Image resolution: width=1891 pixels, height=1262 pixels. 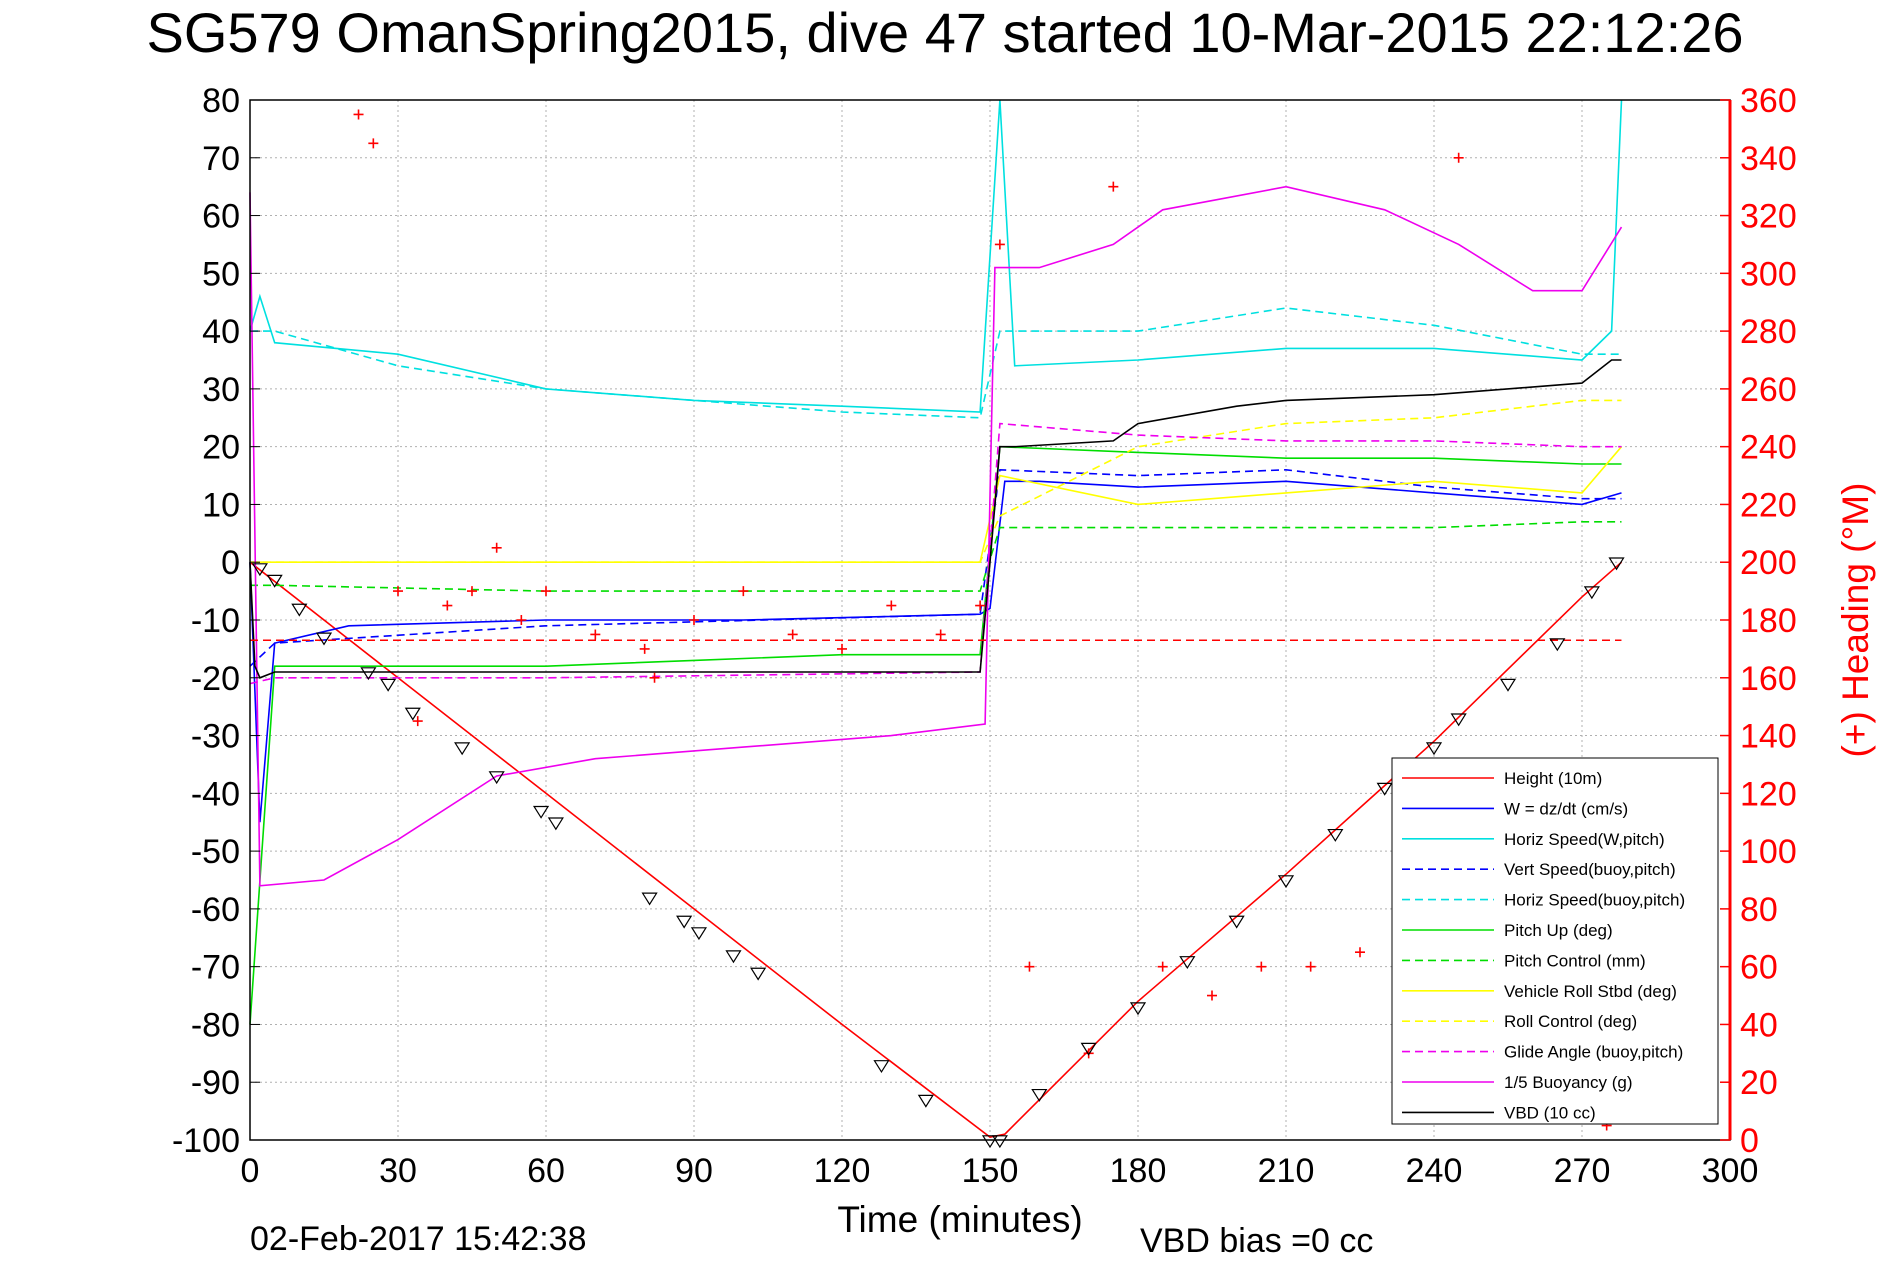 I want to click on x-axis-label: Time (minutes), so click(x=959, y=1219).